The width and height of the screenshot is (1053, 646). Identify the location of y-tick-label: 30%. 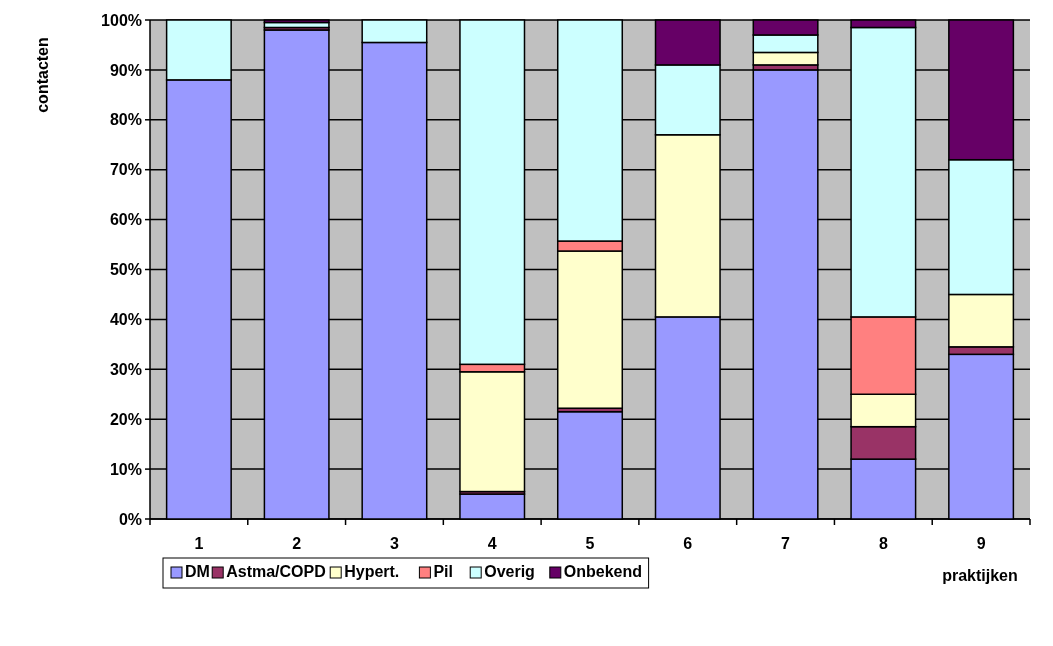
(125, 369).